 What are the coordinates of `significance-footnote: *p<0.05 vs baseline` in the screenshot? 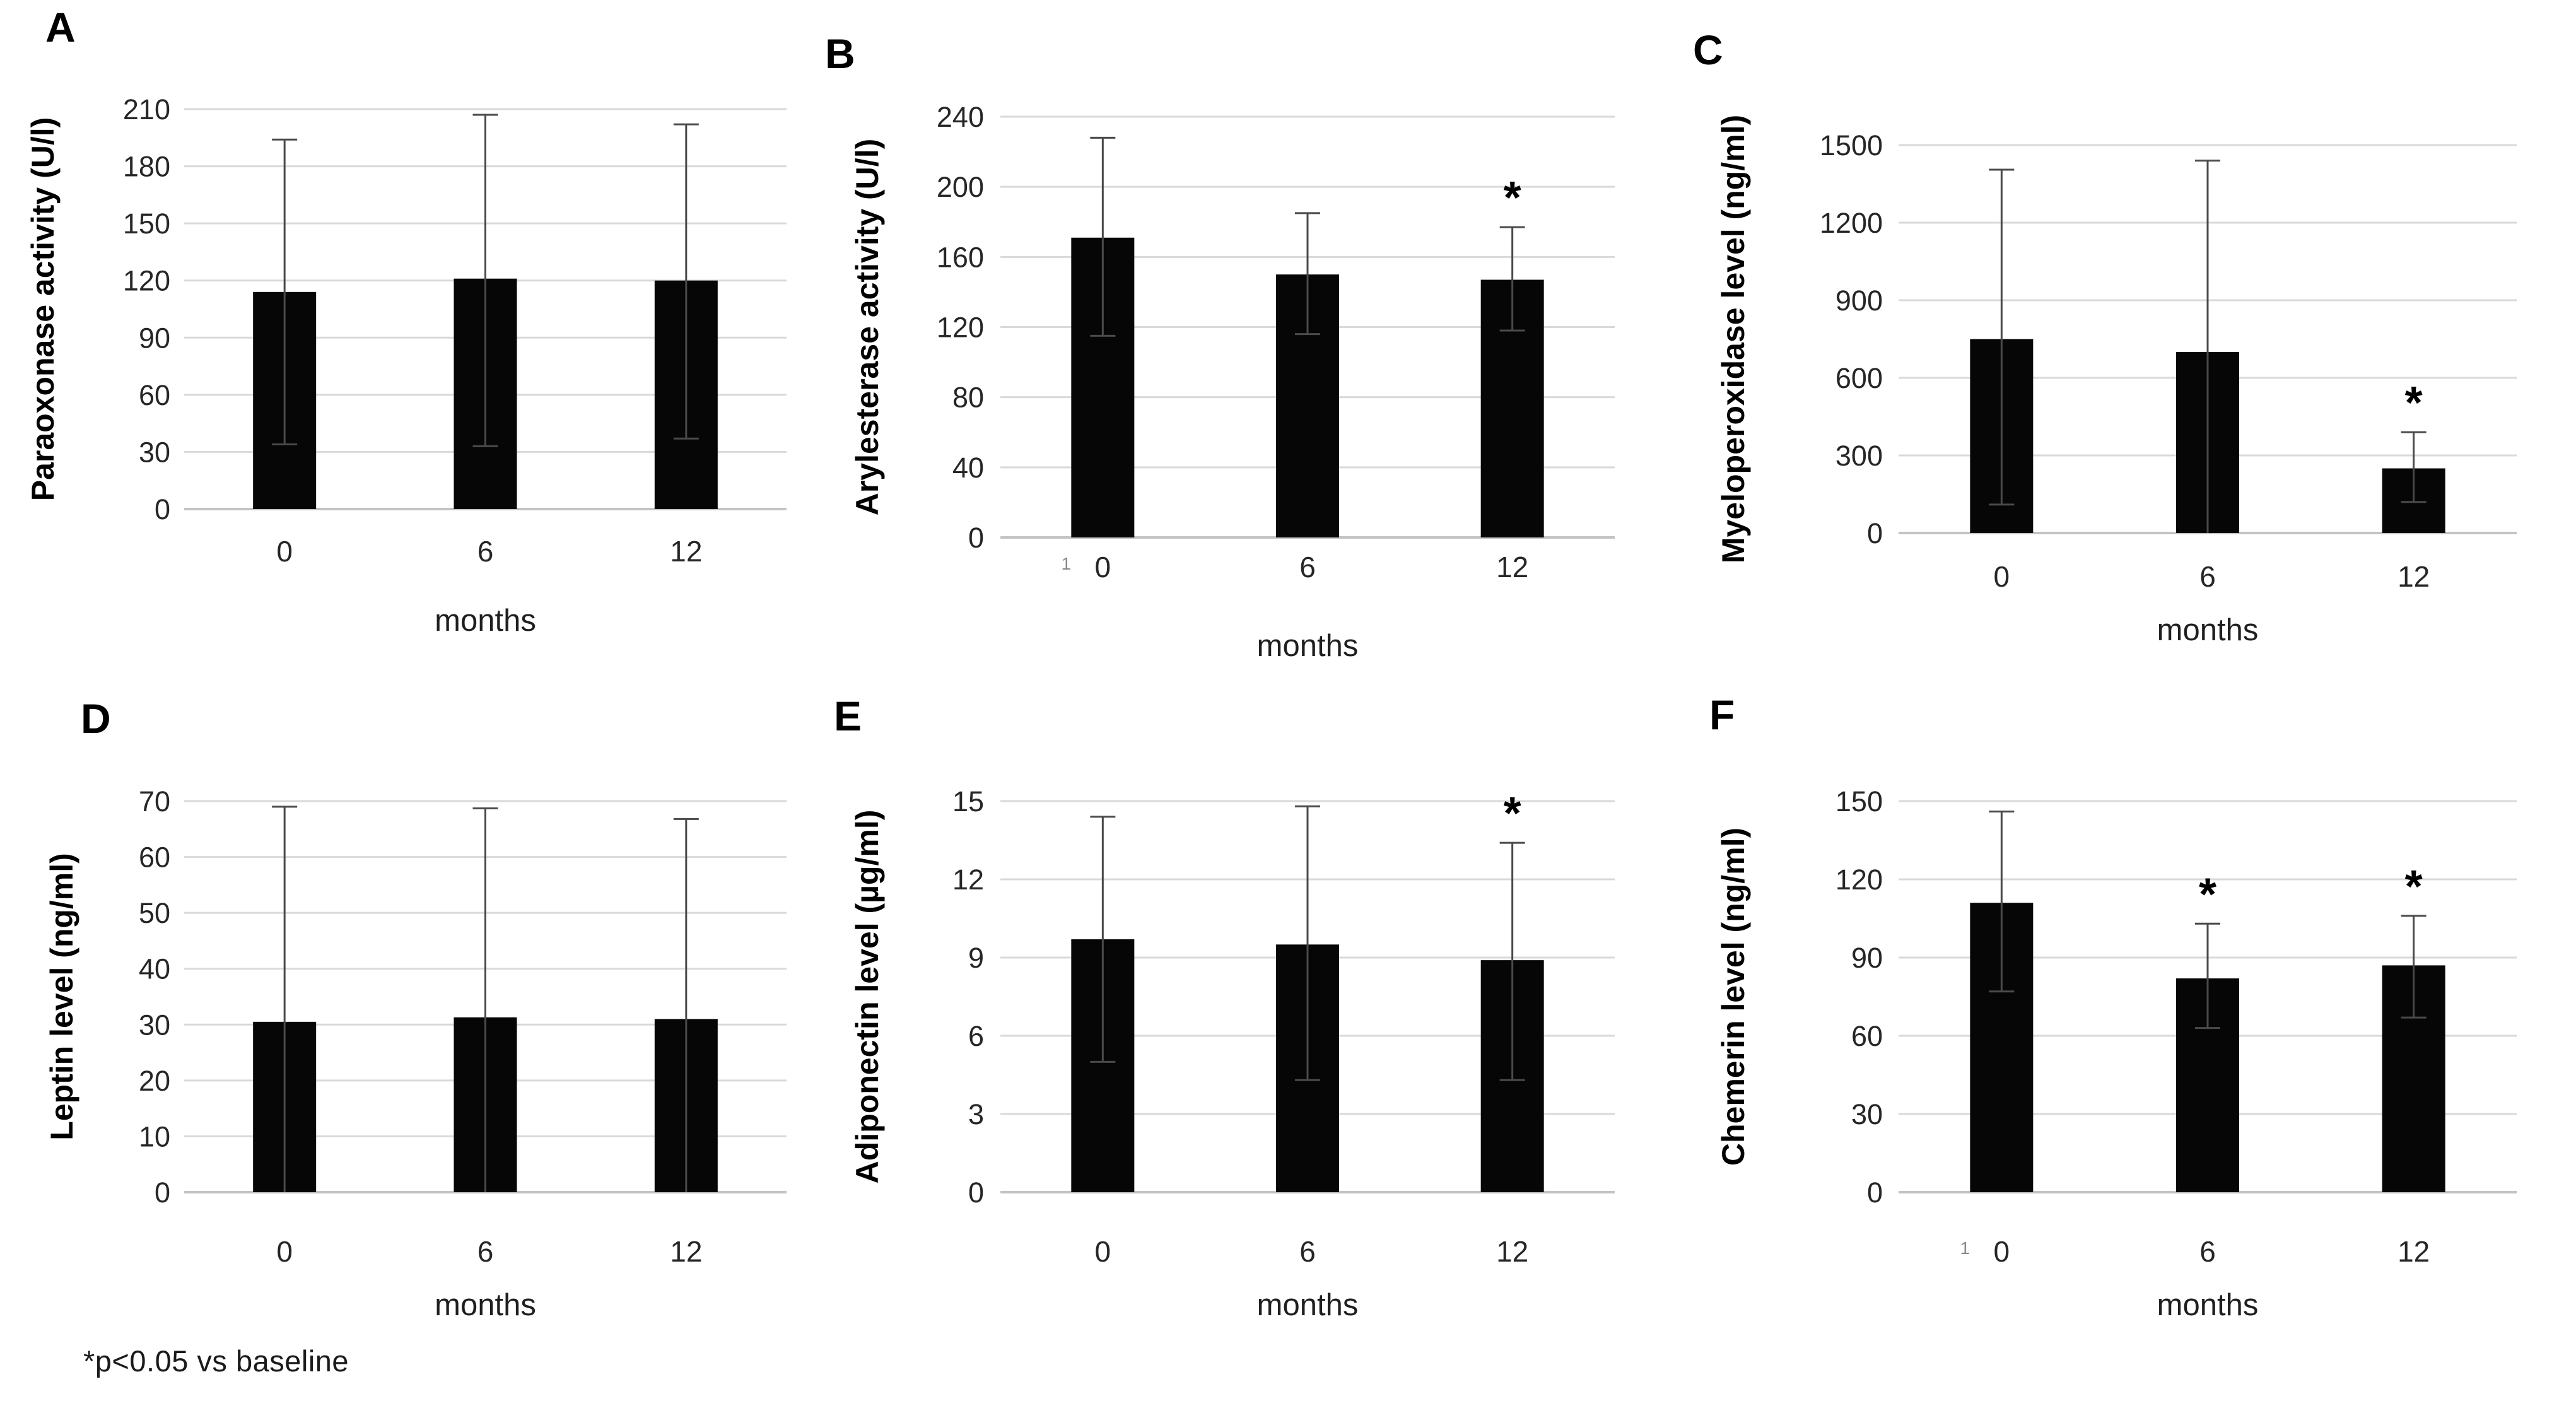 It's located at (216, 1361).